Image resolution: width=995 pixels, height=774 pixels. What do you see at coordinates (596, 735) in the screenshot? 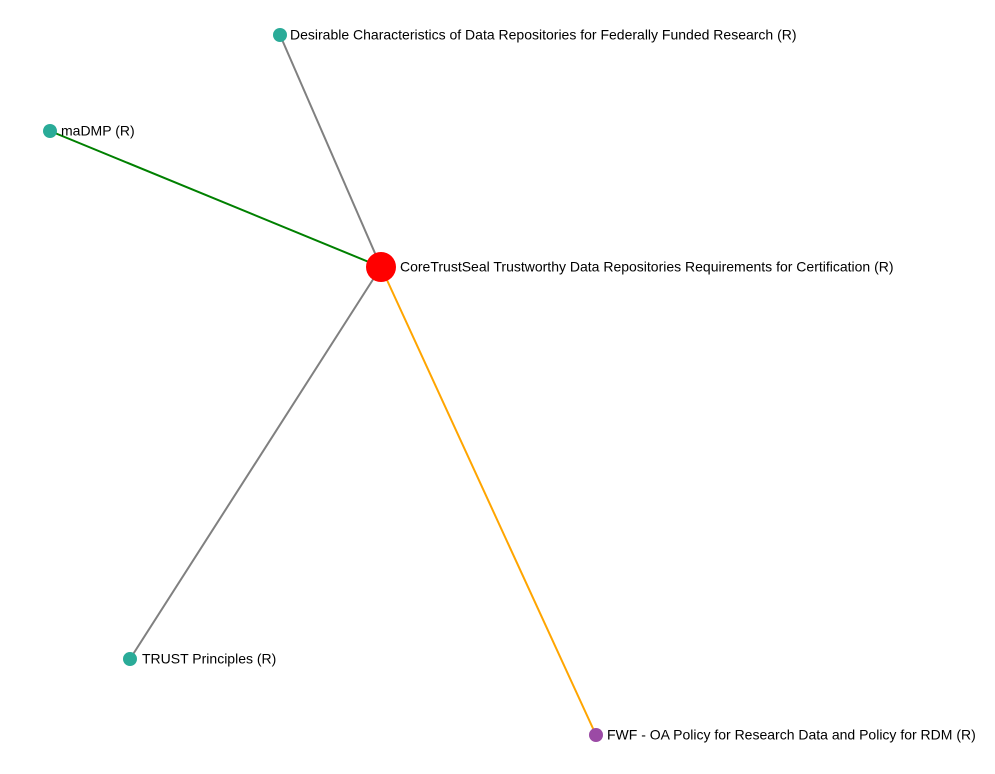
I see `node-fwf-dot` at bounding box center [596, 735].